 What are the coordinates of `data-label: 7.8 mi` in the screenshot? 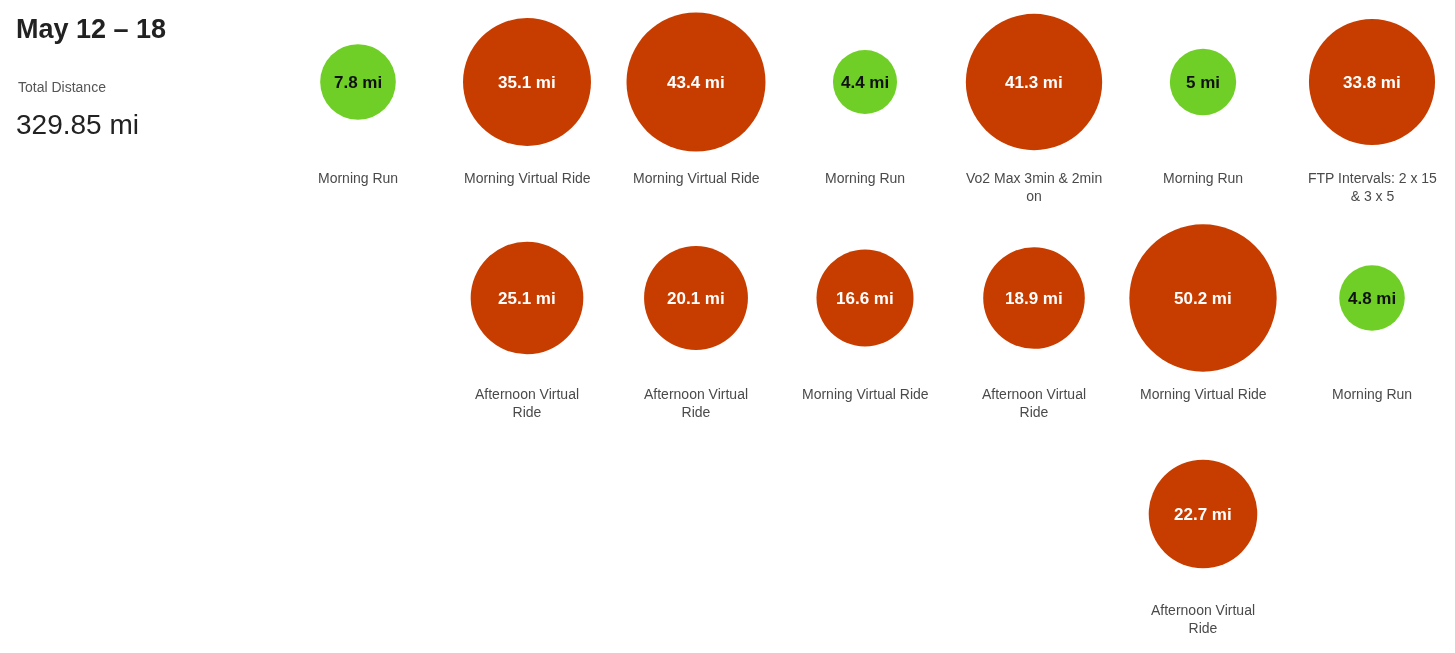 It's located at (358, 82).